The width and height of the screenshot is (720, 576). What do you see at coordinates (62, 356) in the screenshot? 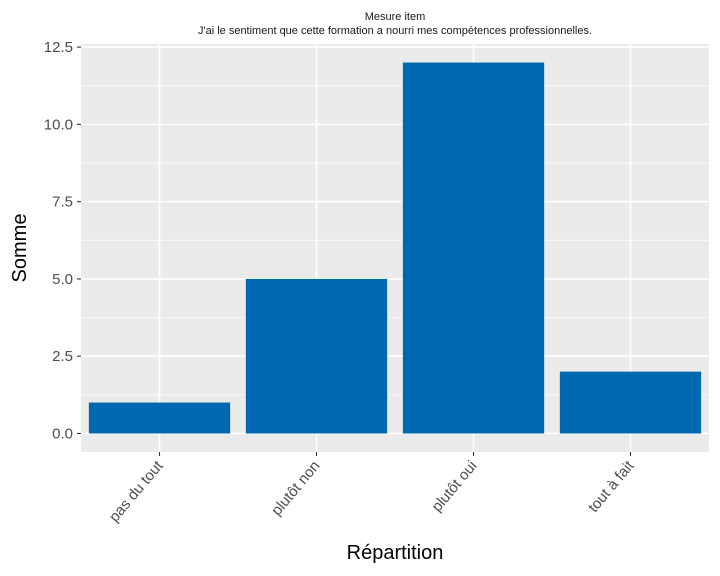
I see `y-tick-label: 2.5` at bounding box center [62, 356].